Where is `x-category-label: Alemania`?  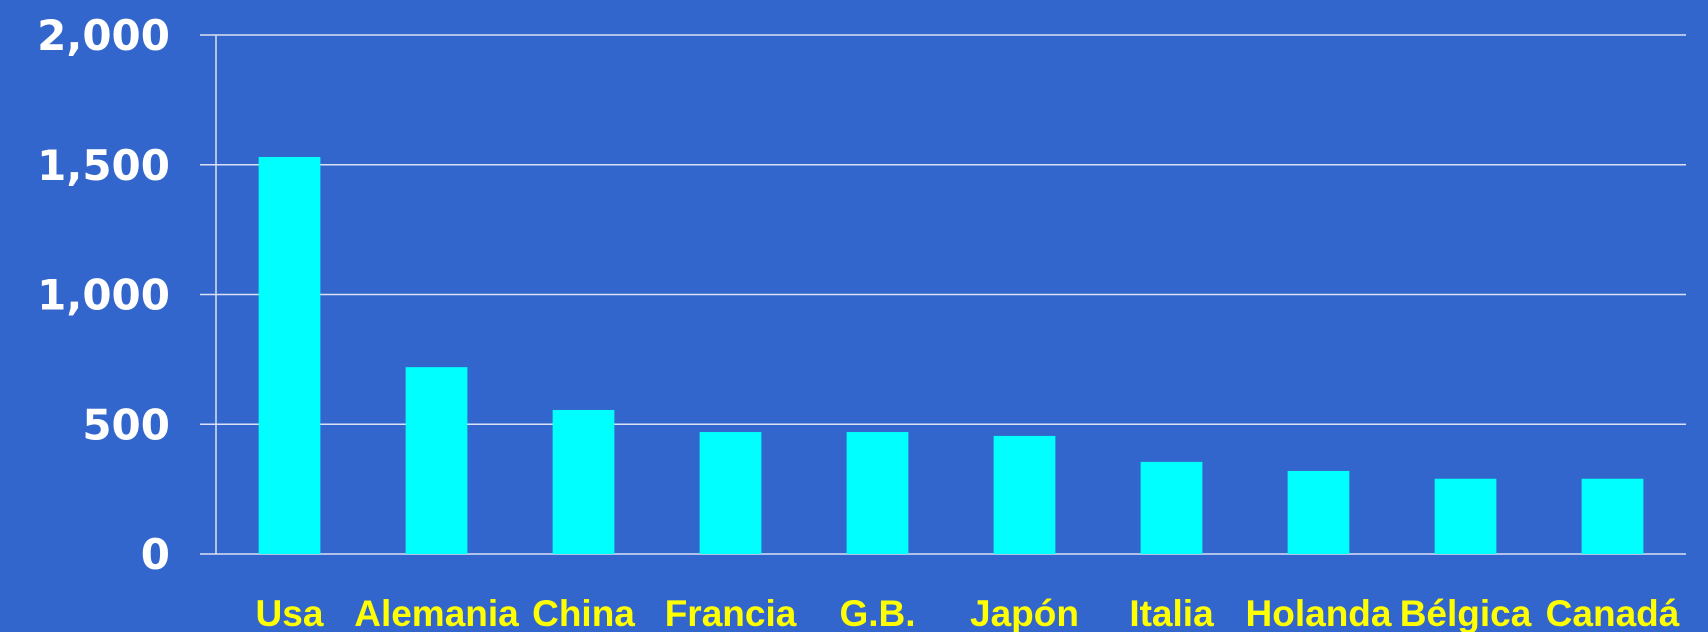 x-category-label: Alemania is located at coordinates (436, 612).